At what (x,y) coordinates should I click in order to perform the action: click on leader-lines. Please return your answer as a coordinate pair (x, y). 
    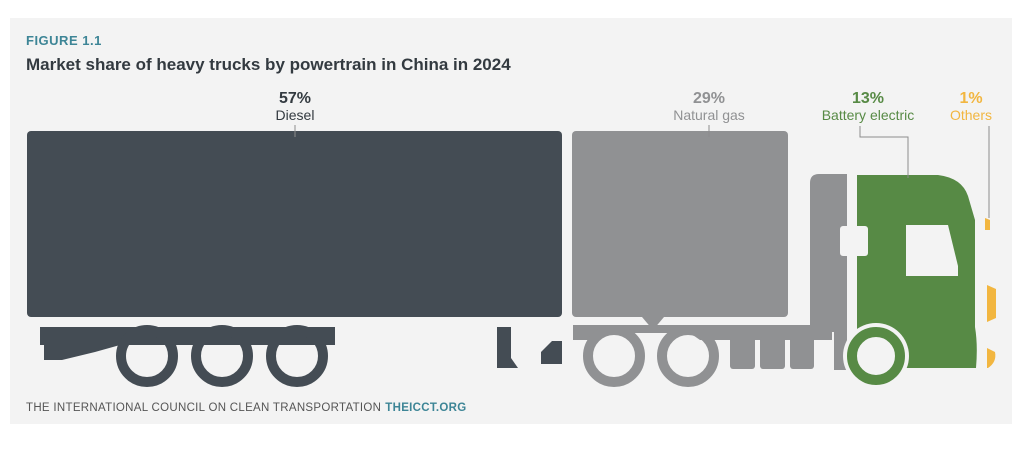
    Looking at the image, I should click on (642, 171).